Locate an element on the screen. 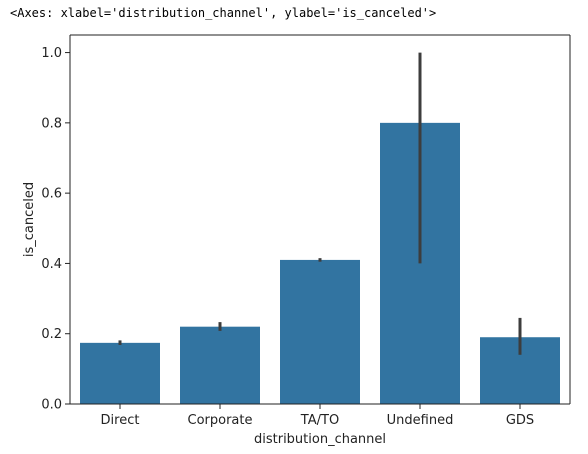 The image size is (588, 454). y-axis-label: is_canceled is located at coordinates (29, 219).